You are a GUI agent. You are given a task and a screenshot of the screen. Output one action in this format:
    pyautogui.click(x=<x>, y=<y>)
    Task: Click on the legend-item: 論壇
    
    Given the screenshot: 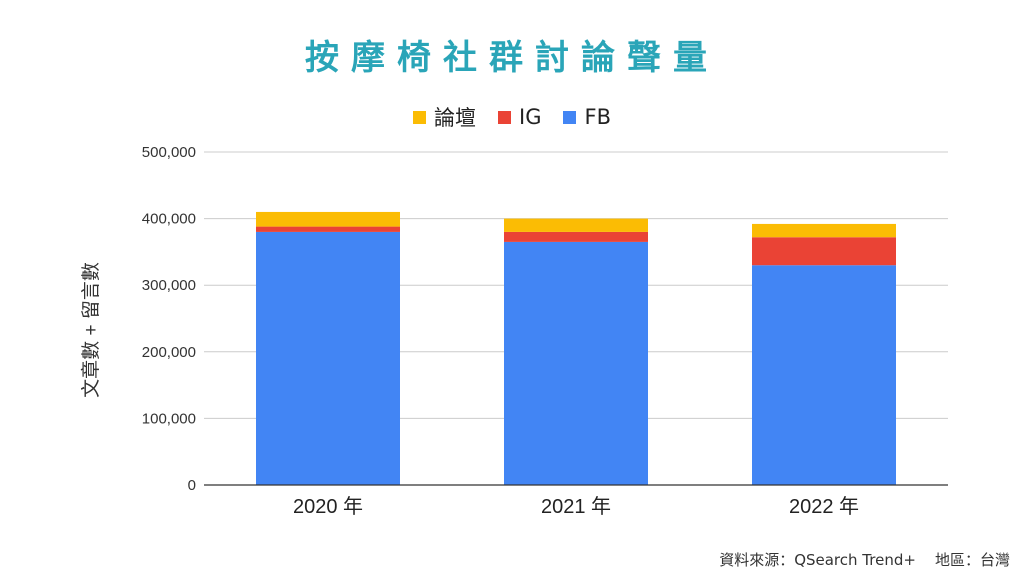 What is the action you would take?
    pyautogui.click(x=444, y=117)
    